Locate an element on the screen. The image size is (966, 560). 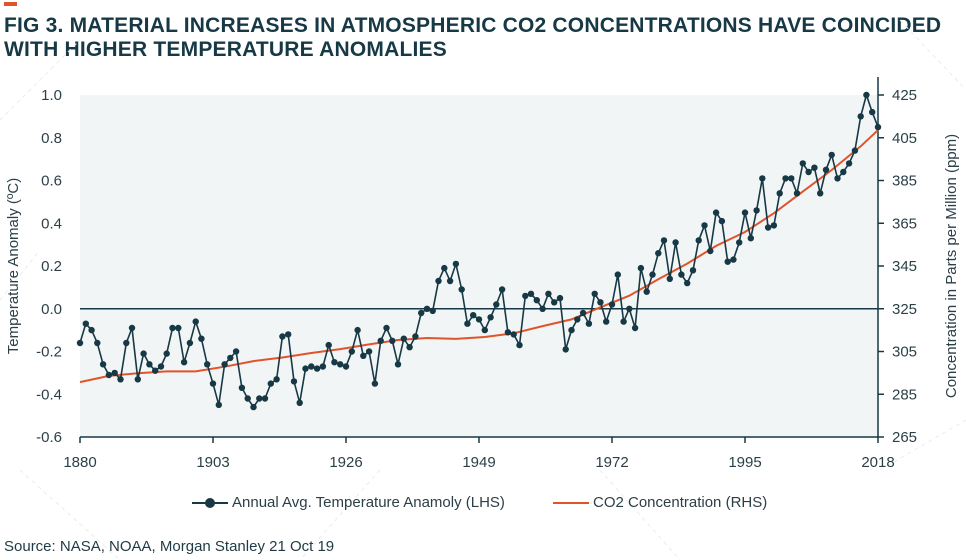
y-left-tick-label: 0.0 is located at coordinates (51, 309).